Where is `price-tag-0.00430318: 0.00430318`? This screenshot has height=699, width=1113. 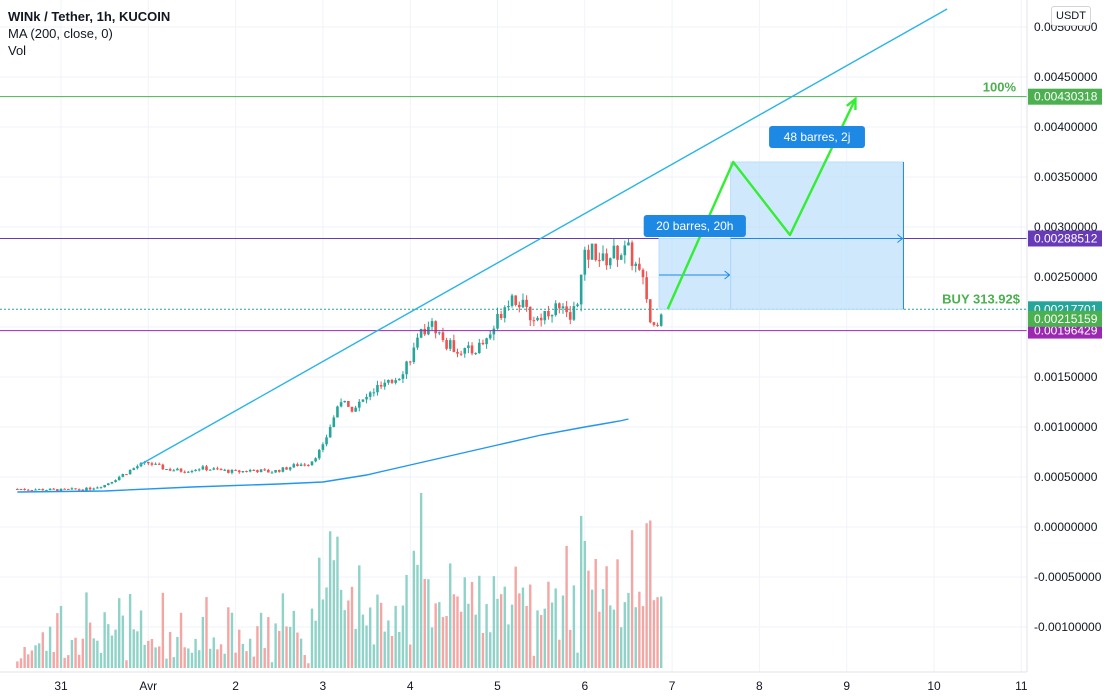
price-tag-0.00430318: 0.00430318 is located at coordinates (1066, 97).